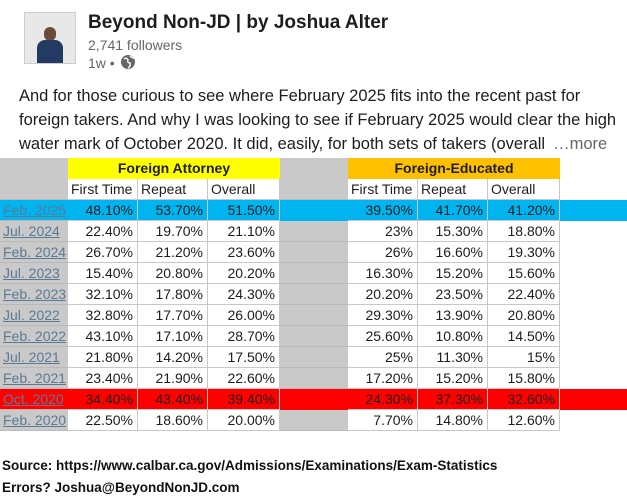  I want to click on value-cell: 39.50%, so click(383, 210).